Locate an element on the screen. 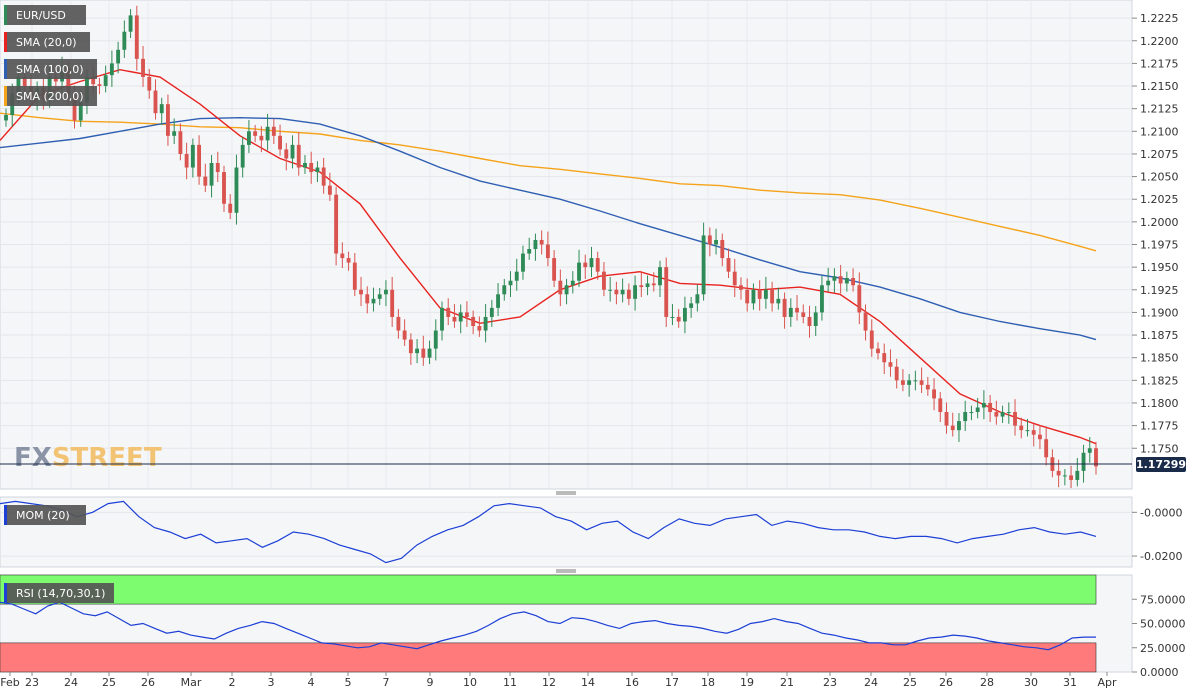  legend-rsi-label: RSI (14,70,30,1) is located at coordinates (60, 593).